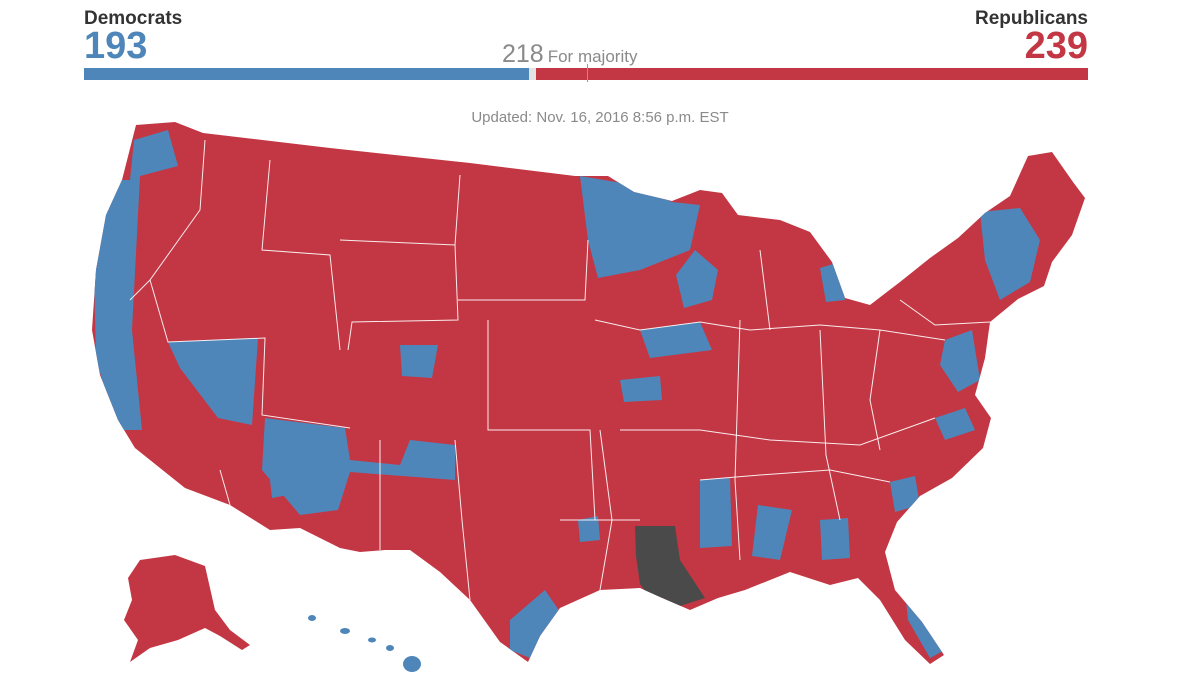  I want to click on seat-progress-bar, so click(586, 73).